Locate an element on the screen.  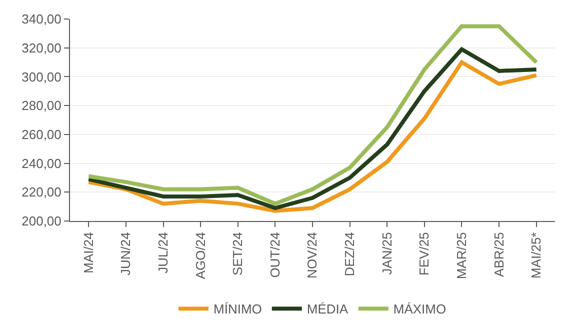
x-tick-label: JUN/24 is located at coordinates (126, 254).